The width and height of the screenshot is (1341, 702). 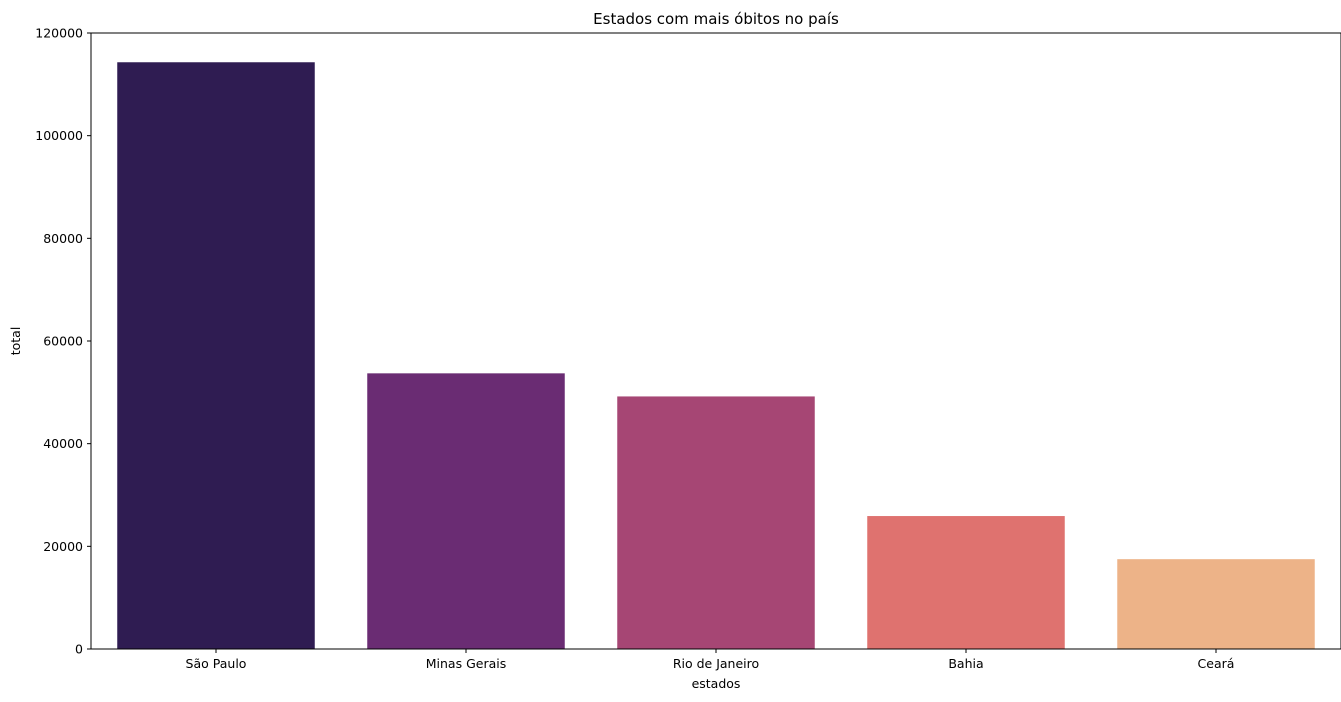 I want to click on y-axis-ticks: 0 20000 40000 60000 80000 100000 120000, so click(x=63, y=341).